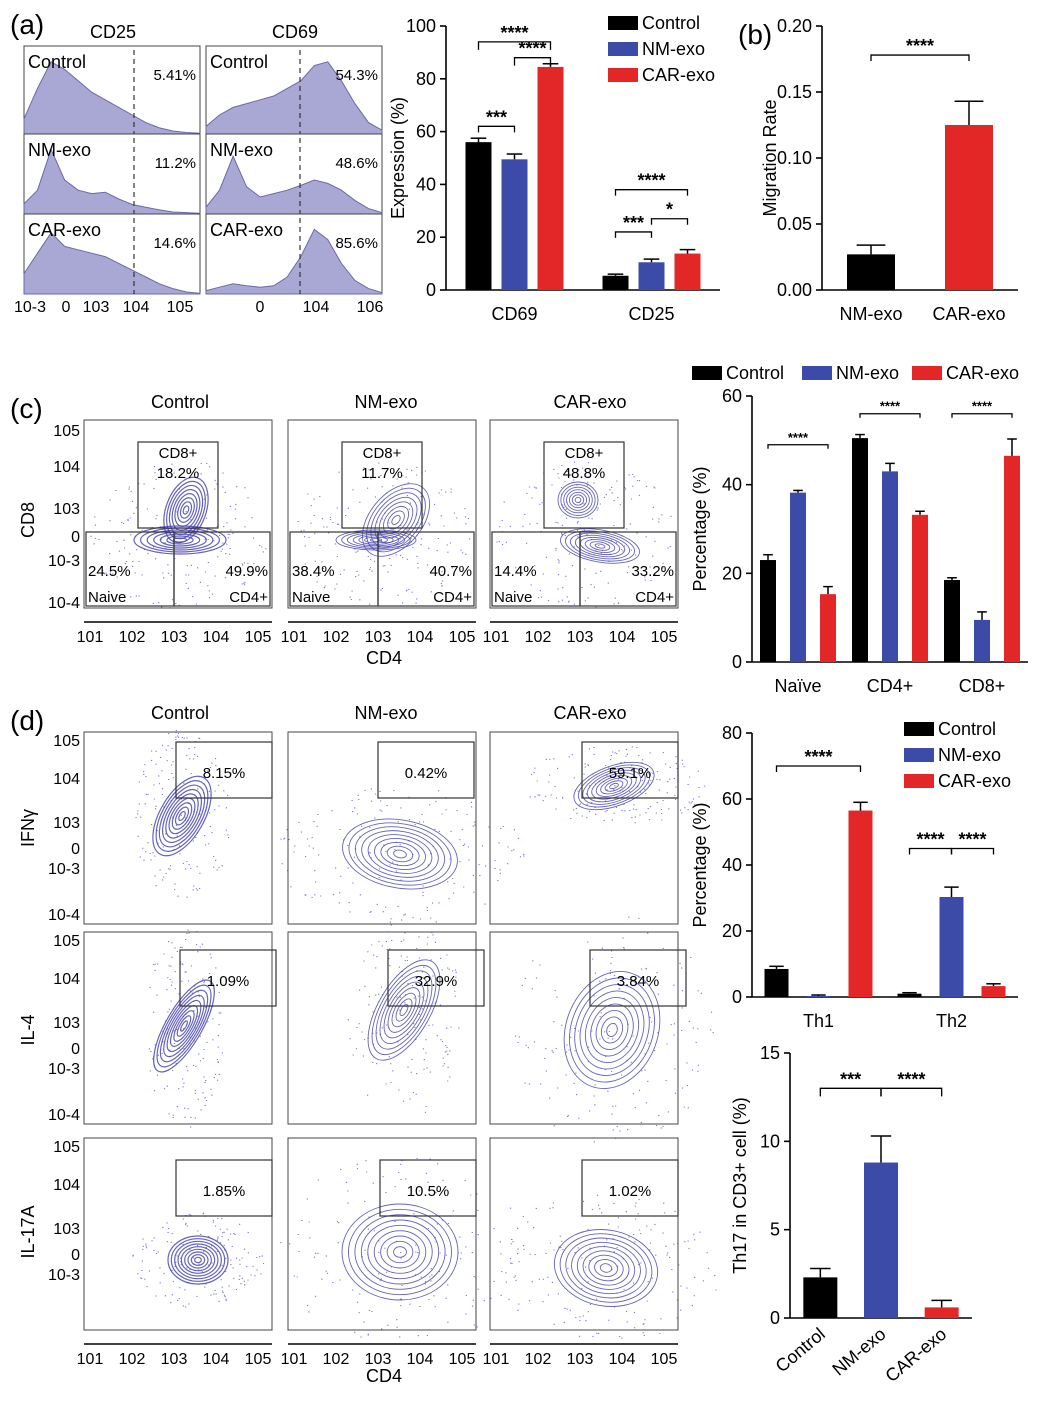 This screenshot has width=1038, height=1404. I want to click on x-tick-label: 103, so click(580, 1359).